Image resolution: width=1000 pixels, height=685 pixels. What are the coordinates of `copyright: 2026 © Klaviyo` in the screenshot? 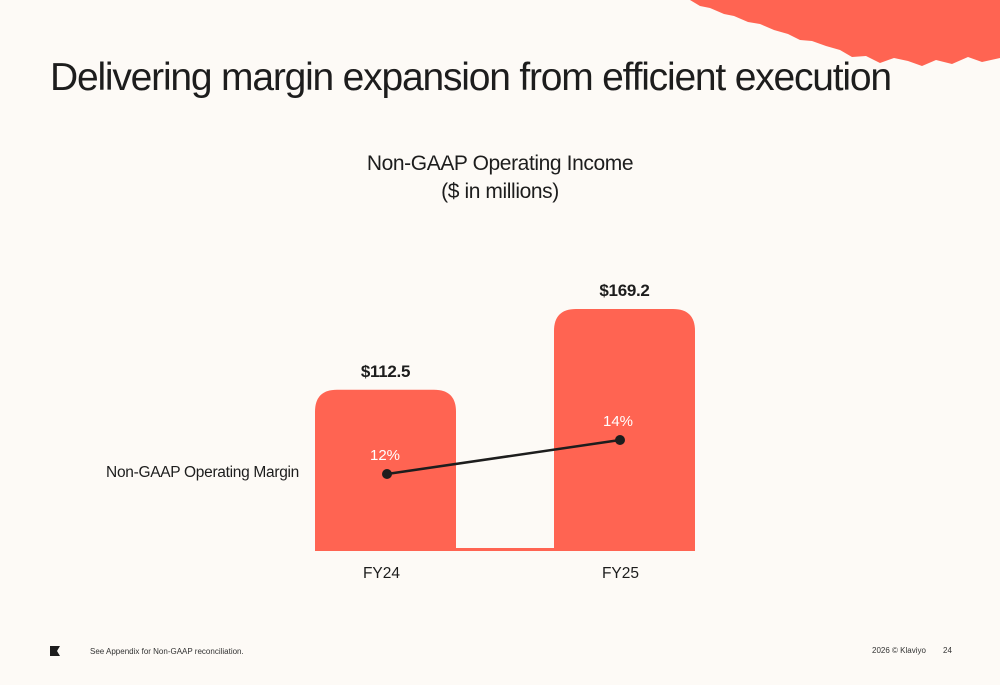 It's located at (899, 650).